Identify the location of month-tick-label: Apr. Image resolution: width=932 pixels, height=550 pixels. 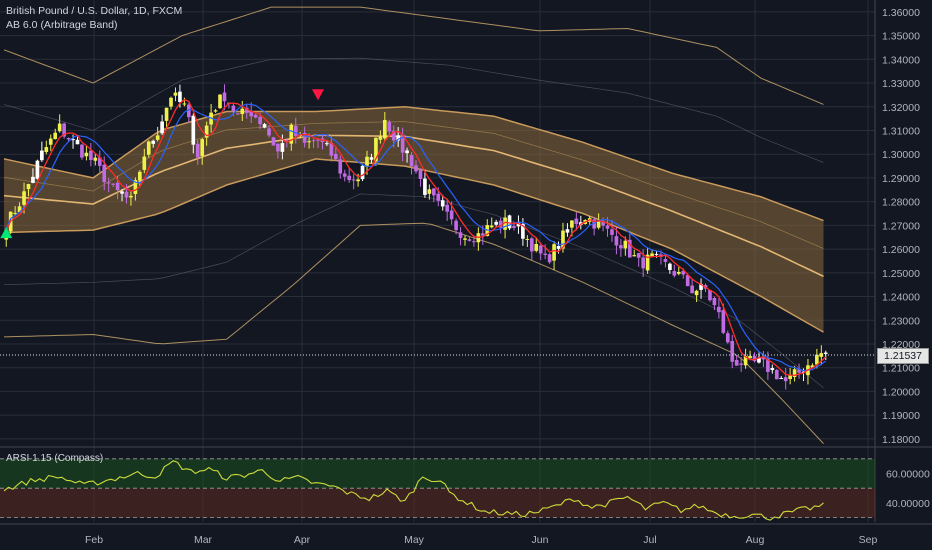
(302, 540).